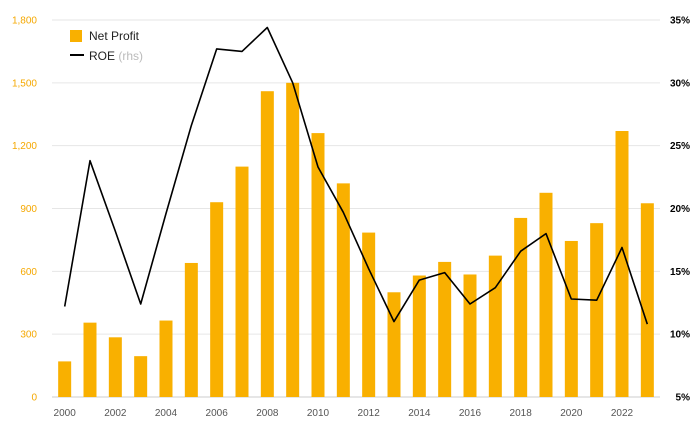 The image size is (700, 433). Describe the element at coordinates (24, 83) in the screenshot. I see `left-tick-label: 1,500` at that location.